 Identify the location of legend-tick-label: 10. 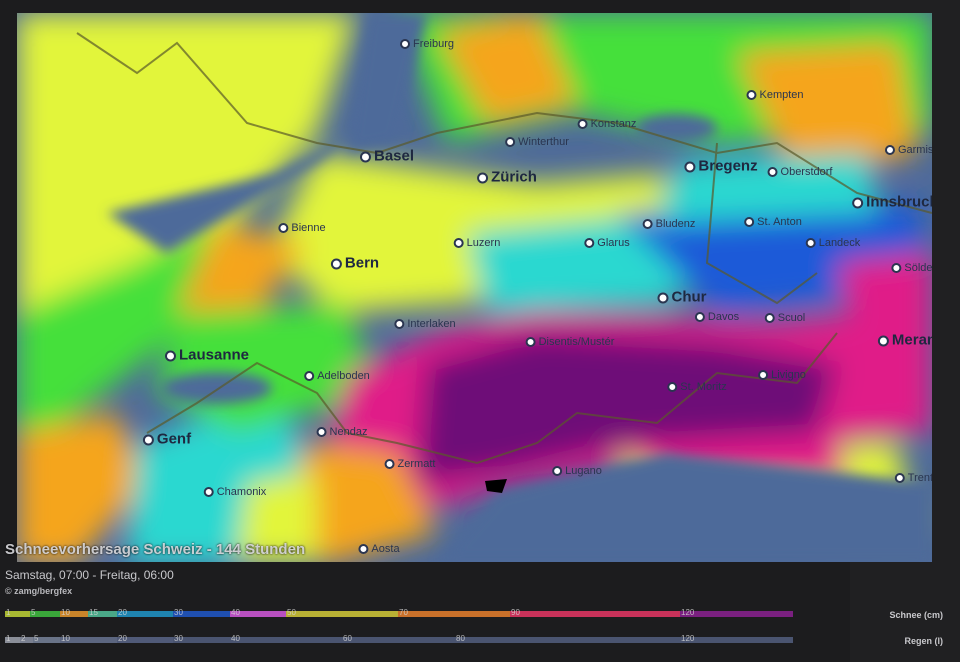
(65, 612).